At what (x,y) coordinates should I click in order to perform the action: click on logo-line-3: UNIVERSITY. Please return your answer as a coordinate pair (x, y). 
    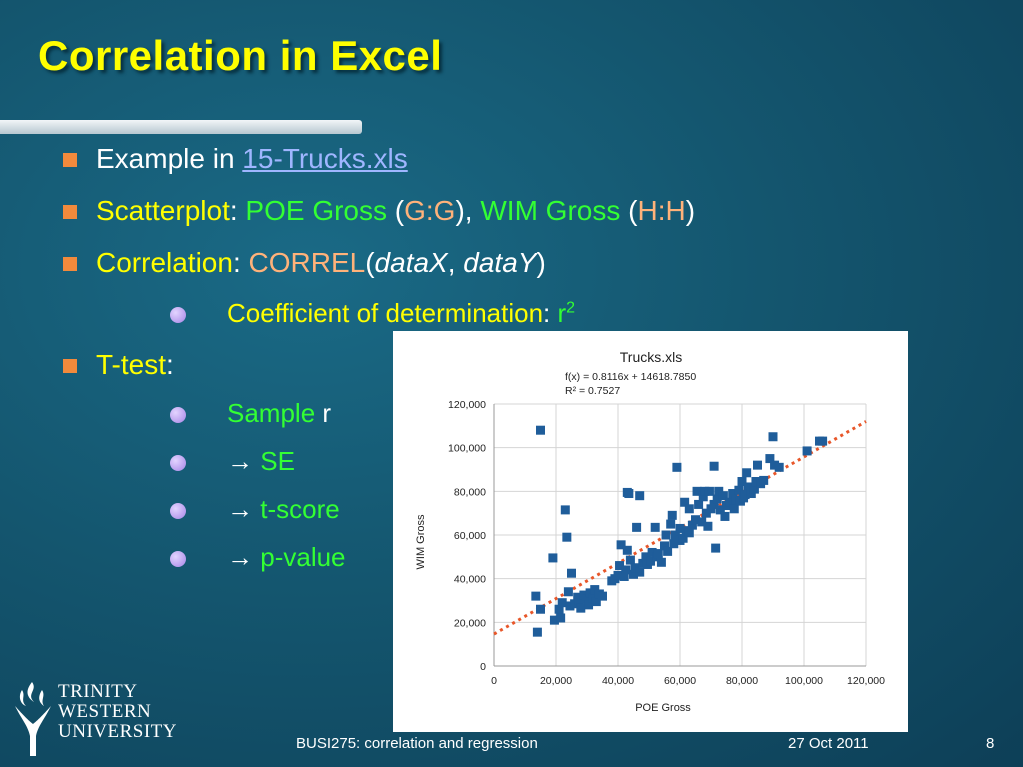
    Looking at the image, I should click on (117, 731).